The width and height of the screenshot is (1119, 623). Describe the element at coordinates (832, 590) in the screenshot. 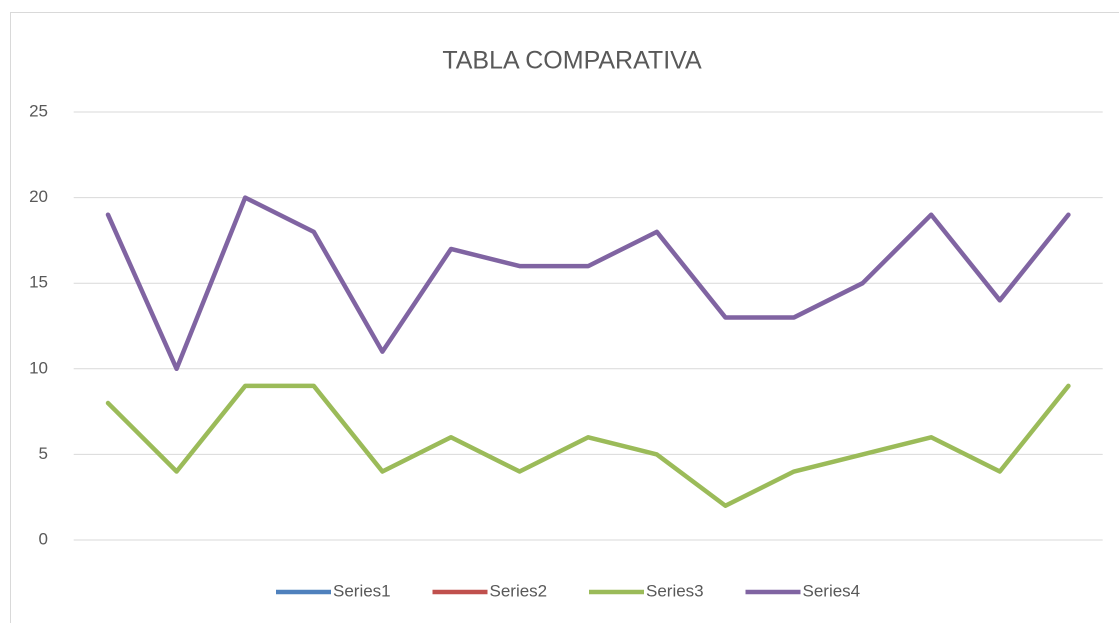

I see `legend-label: Series4` at that location.